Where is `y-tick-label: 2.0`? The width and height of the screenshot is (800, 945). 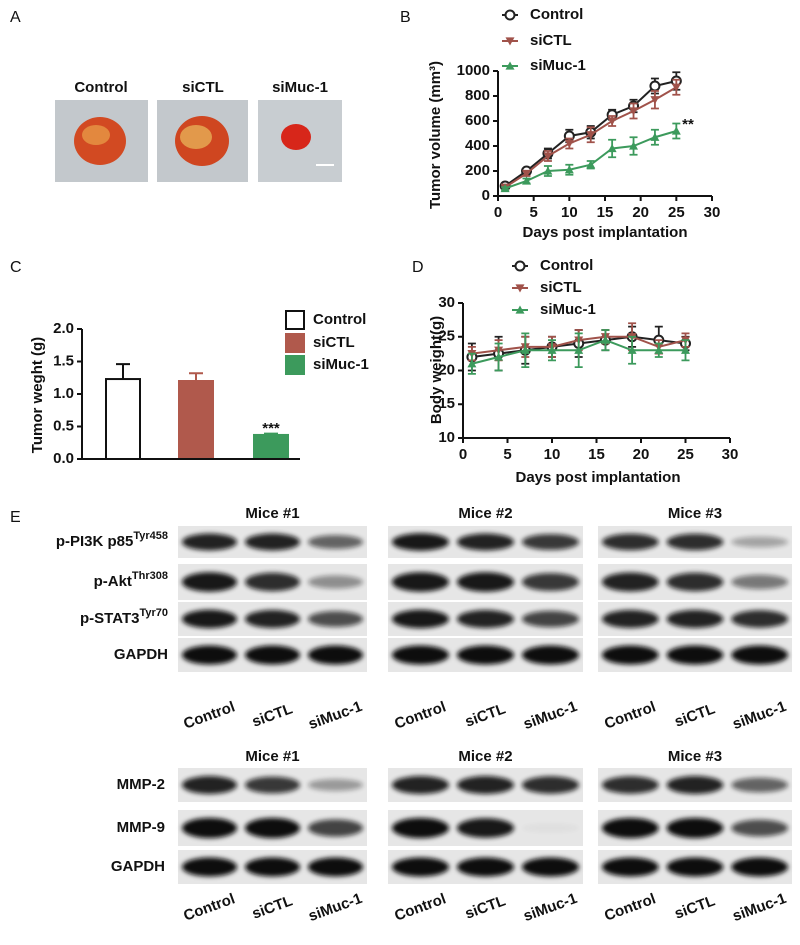
y-tick-label: 2.0 is located at coordinates (63, 328).